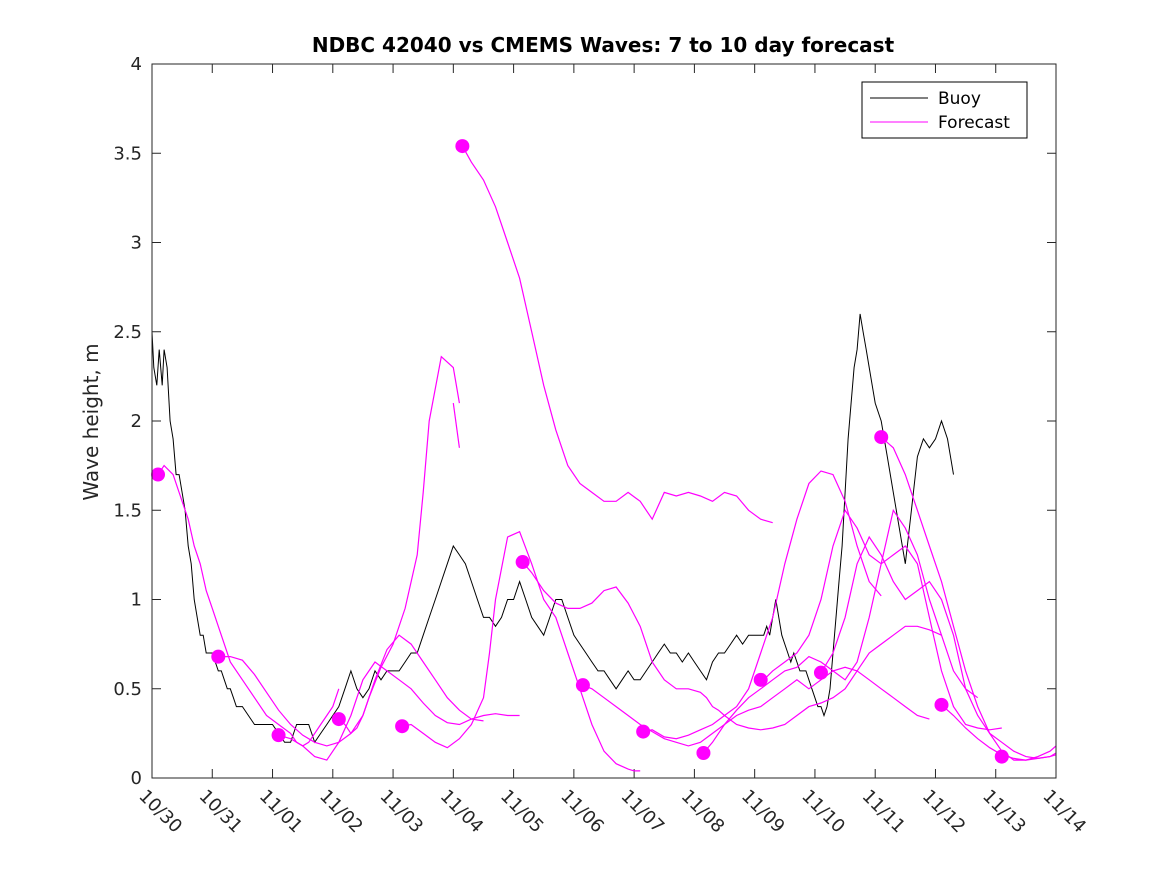 Image resolution: width=1167 pixels, height=875 pixels. What do you see at coordinates (127, 510) in the screenshot?
I see `y-tick-label: 1.5` at bounding box center [127, 510].